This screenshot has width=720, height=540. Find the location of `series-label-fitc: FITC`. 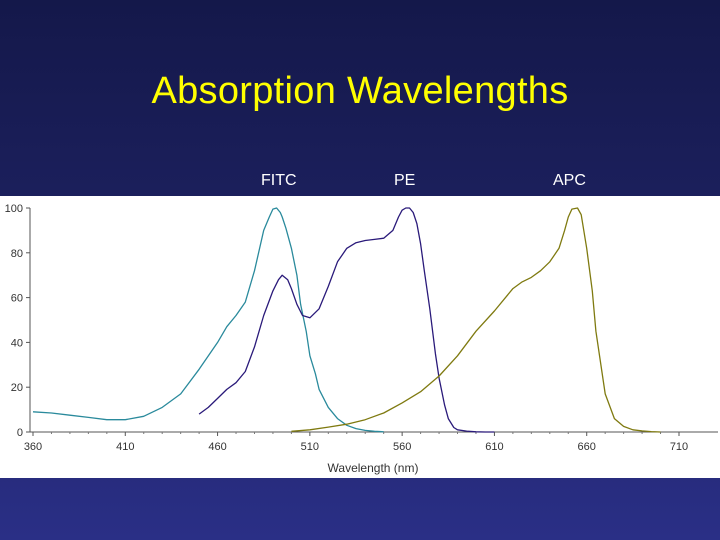

series-label-fitc: FITC is located at coordinates (279, 180).